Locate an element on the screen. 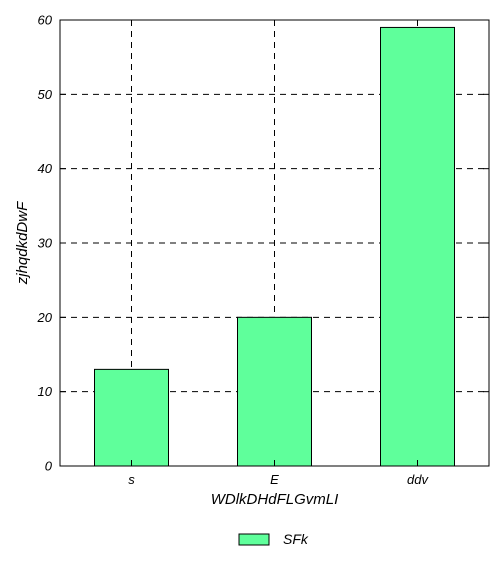 Image resolution: width=504 pixels, height=576 pixels. y-tick-label: 0 is located at coordinates (49, 466).